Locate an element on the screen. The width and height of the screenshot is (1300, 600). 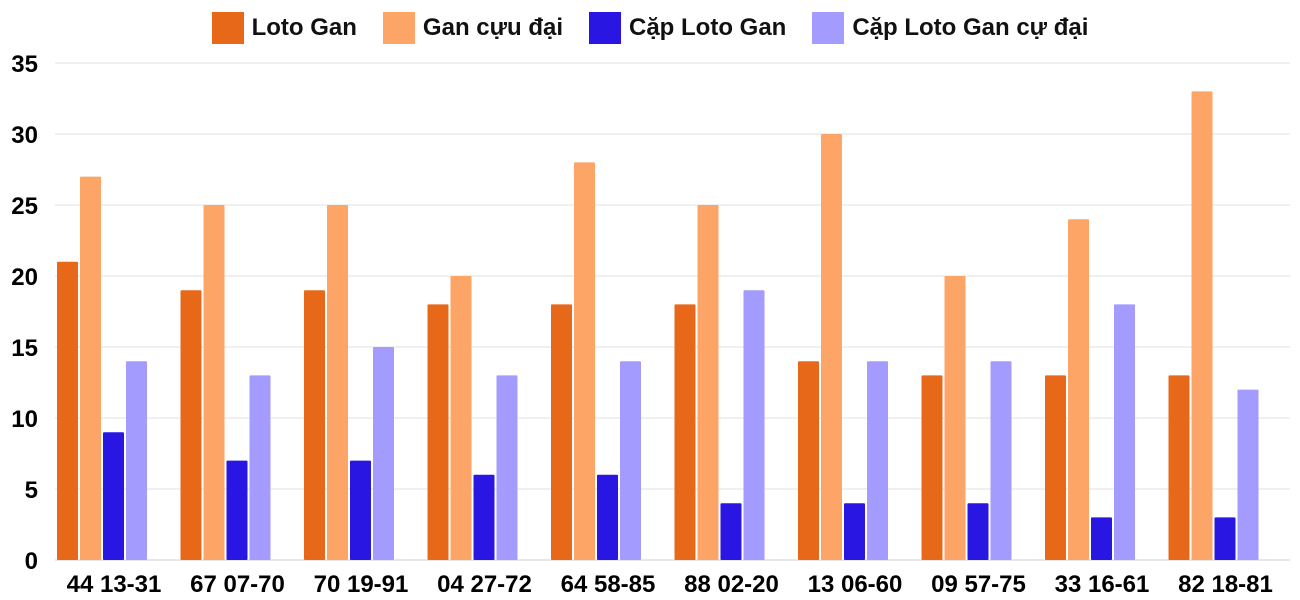
bar-gan-cựu-đại-1 is located at coordinates (214, 382).